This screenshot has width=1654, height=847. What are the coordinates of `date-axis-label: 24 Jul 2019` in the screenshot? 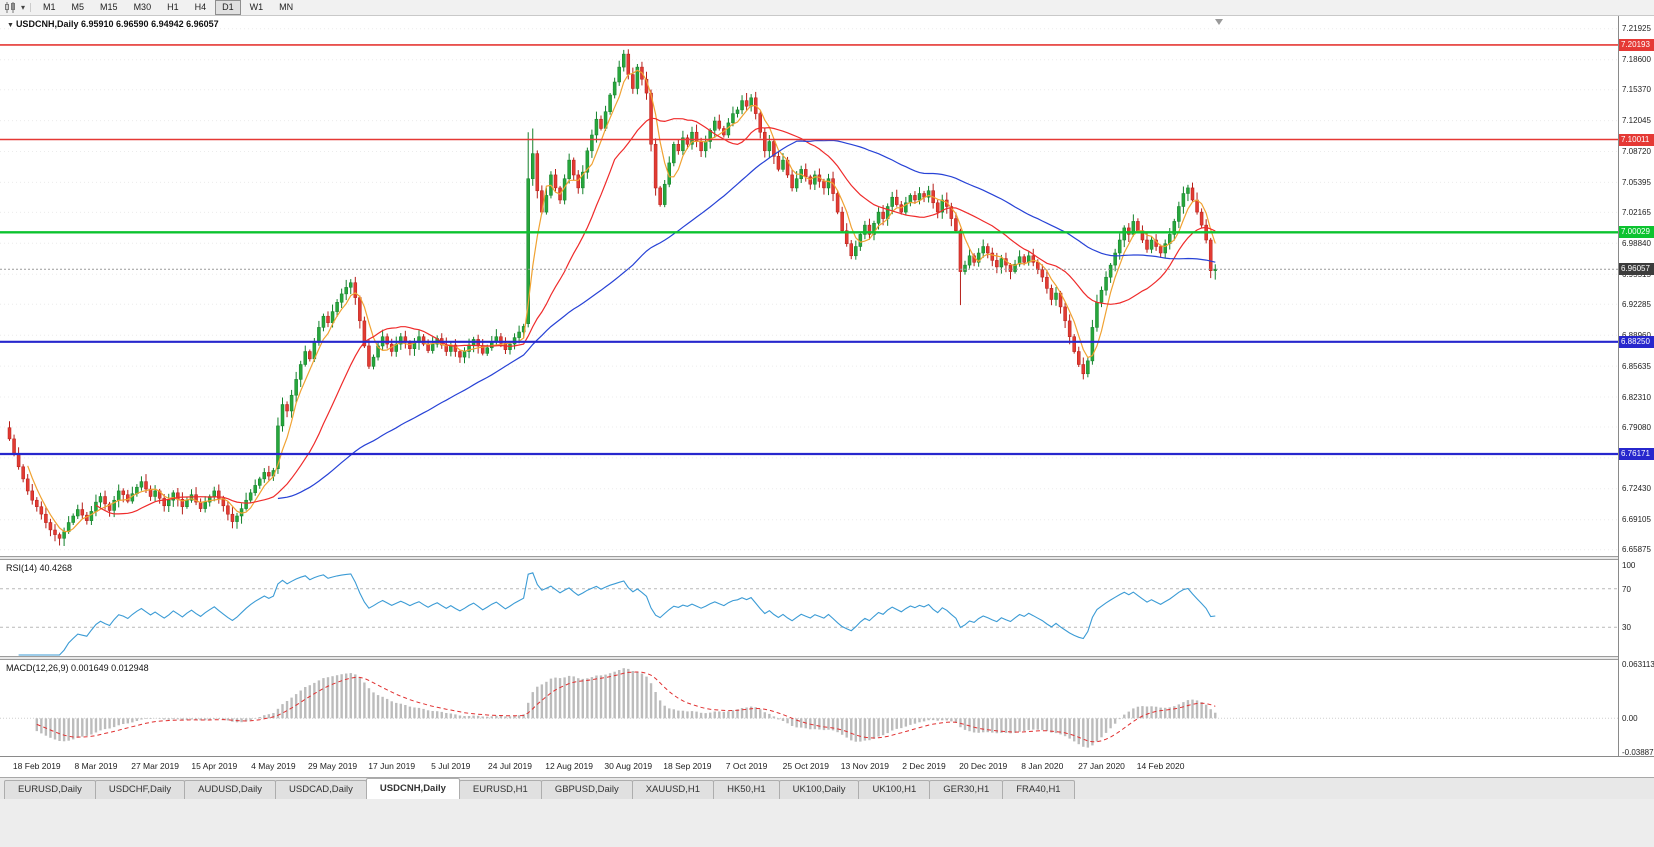 It's located at (510, 766).